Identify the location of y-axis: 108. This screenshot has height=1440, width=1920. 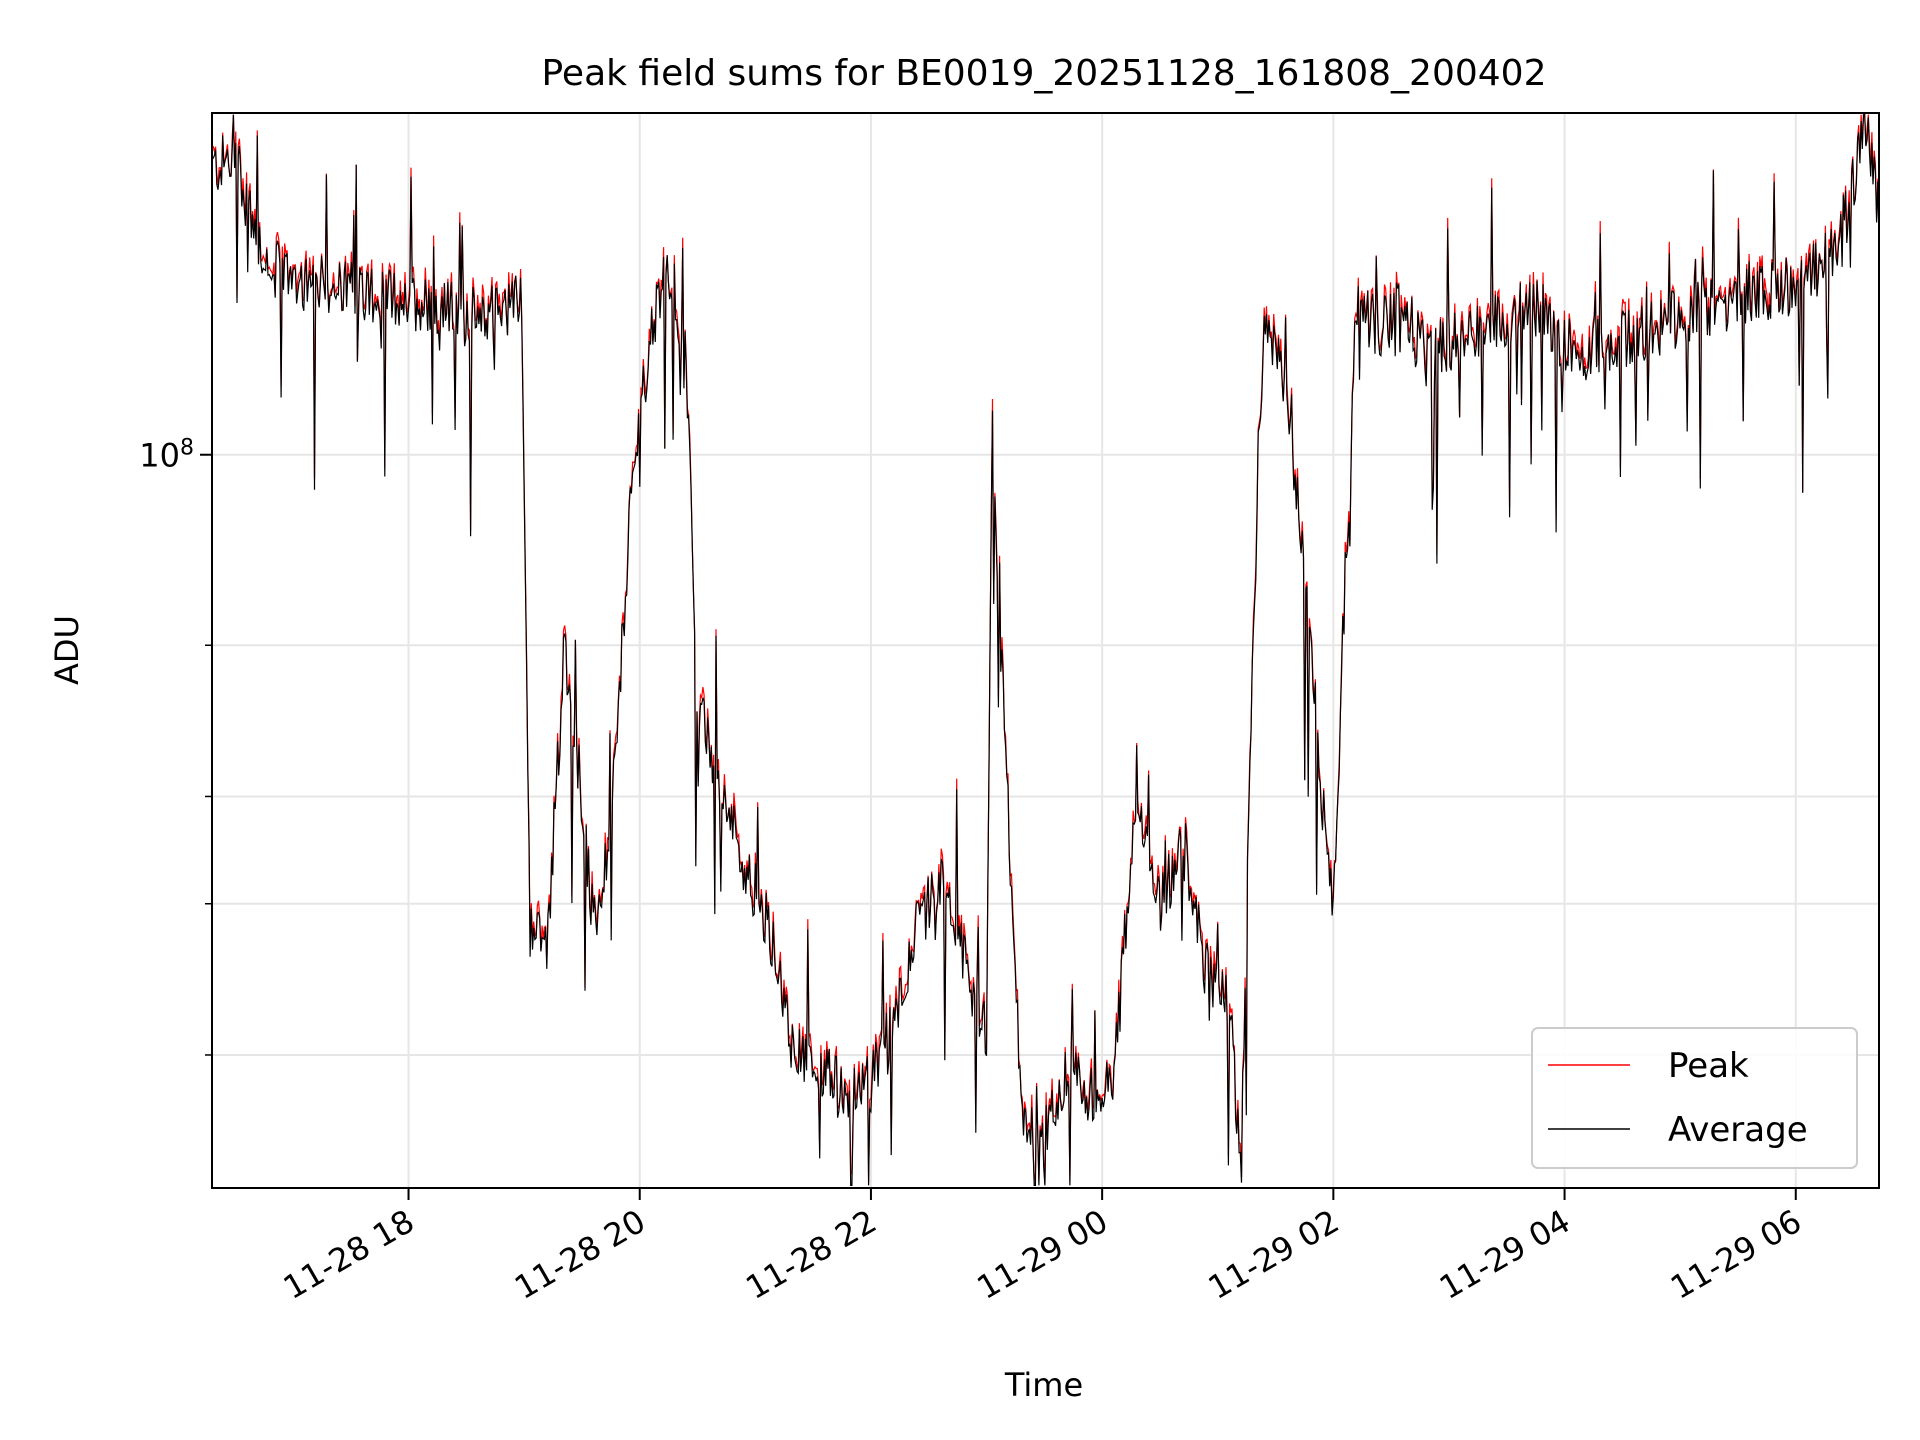
(175, 745).